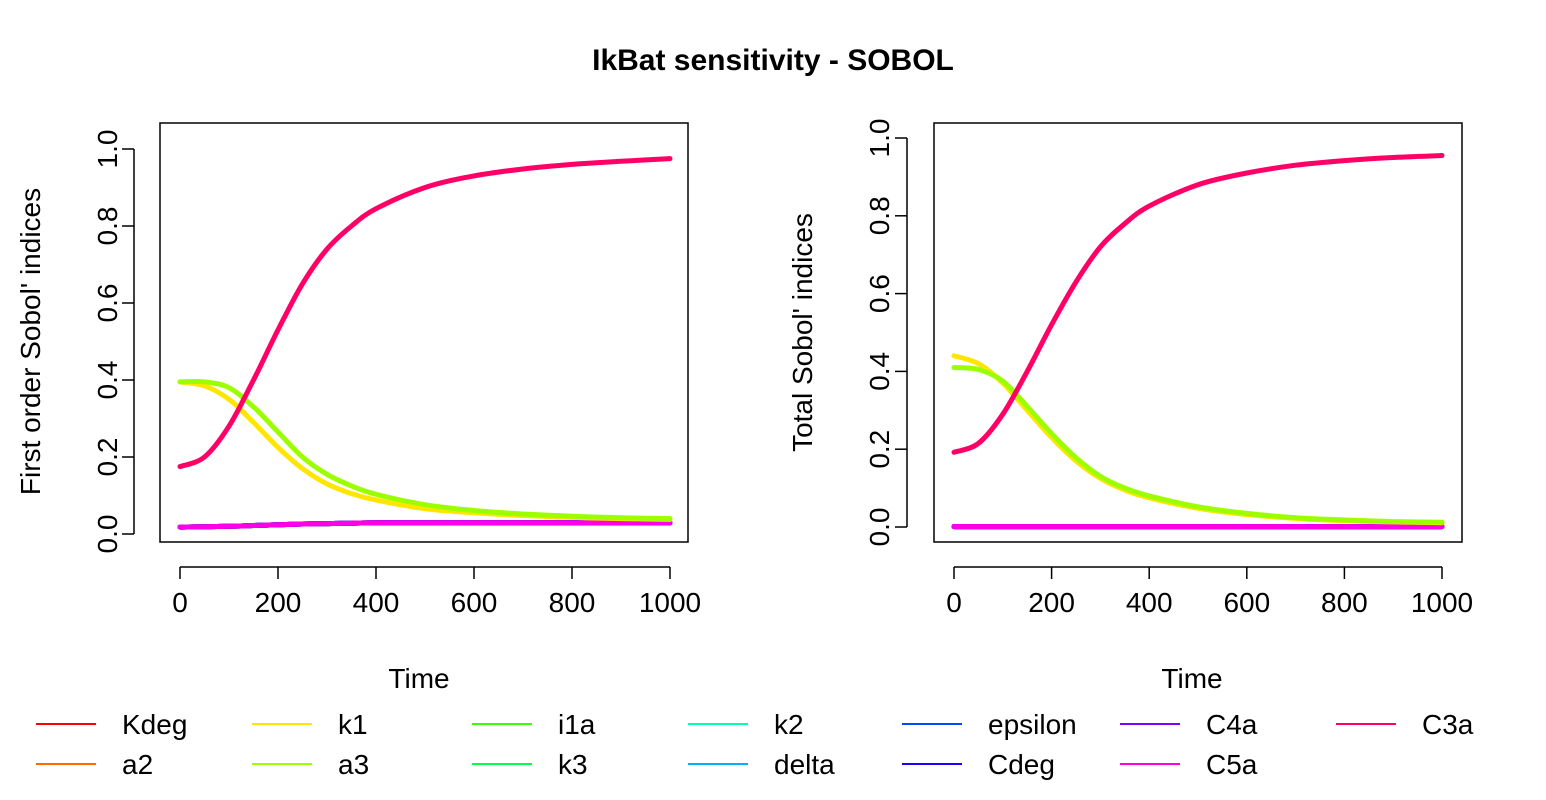  Describe the element at coordinates (154, 724) in the screenshot. I see `legend-label-kdeg: Kdeg` at that location.